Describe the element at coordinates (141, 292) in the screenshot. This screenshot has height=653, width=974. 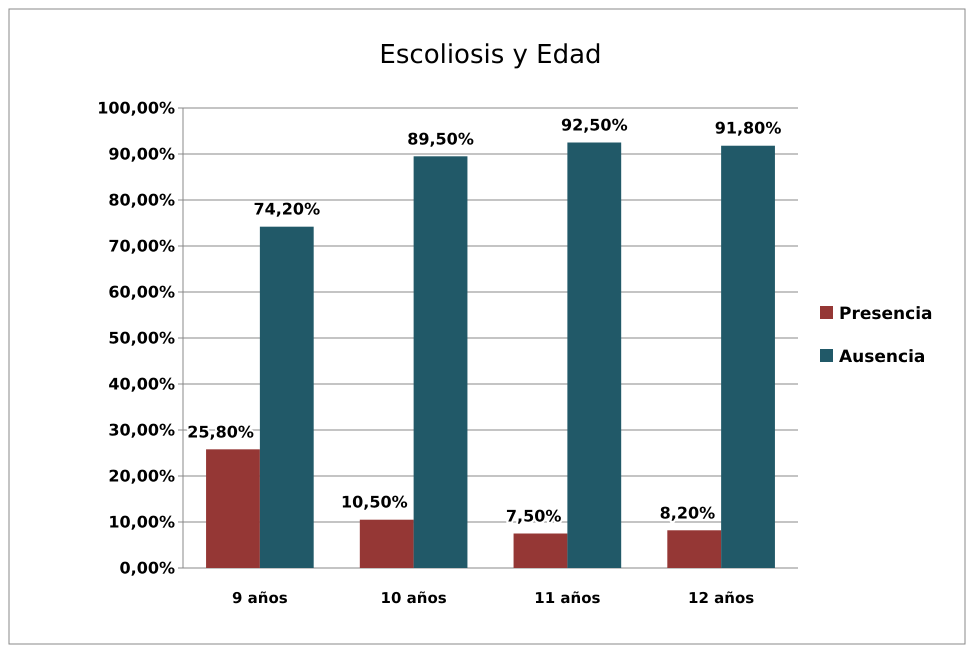
I see `y-tick-label: 60,00%` at that location.